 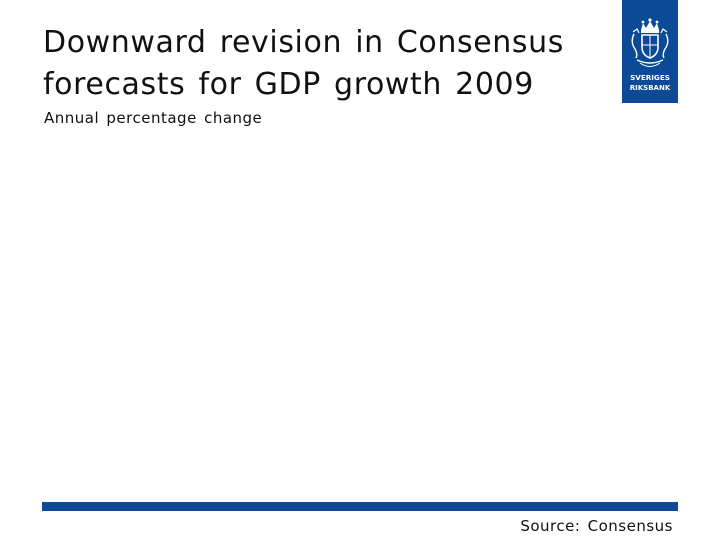 What do you see at coordinates (360, 506) in the screenshot?
I see `footer-bar` at bounding box center [360, 506].